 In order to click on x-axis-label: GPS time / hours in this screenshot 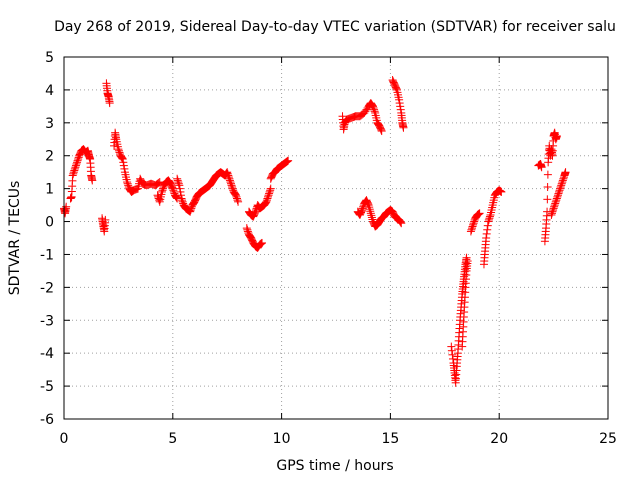, I will do `click(334, 466)`.